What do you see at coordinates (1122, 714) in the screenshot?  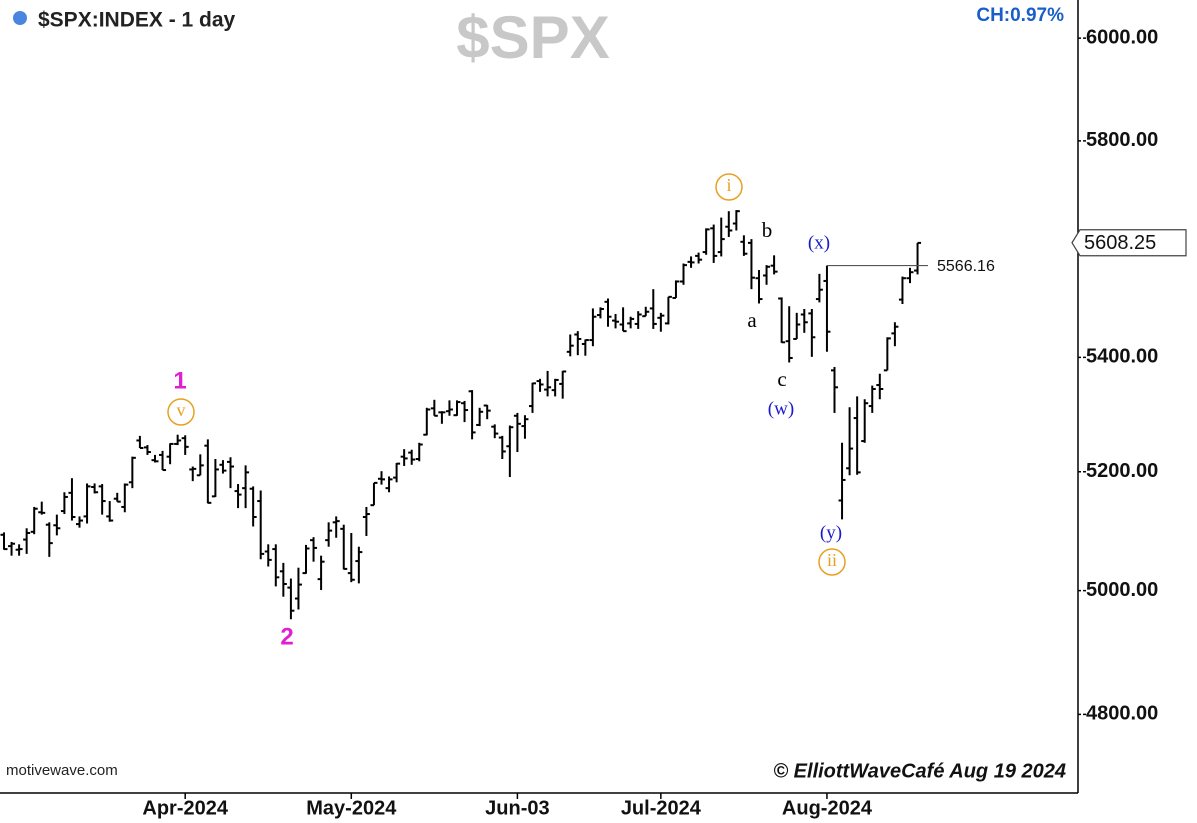 I see `y-tick-label: 4800.00` at bounding box center [1122, 714].